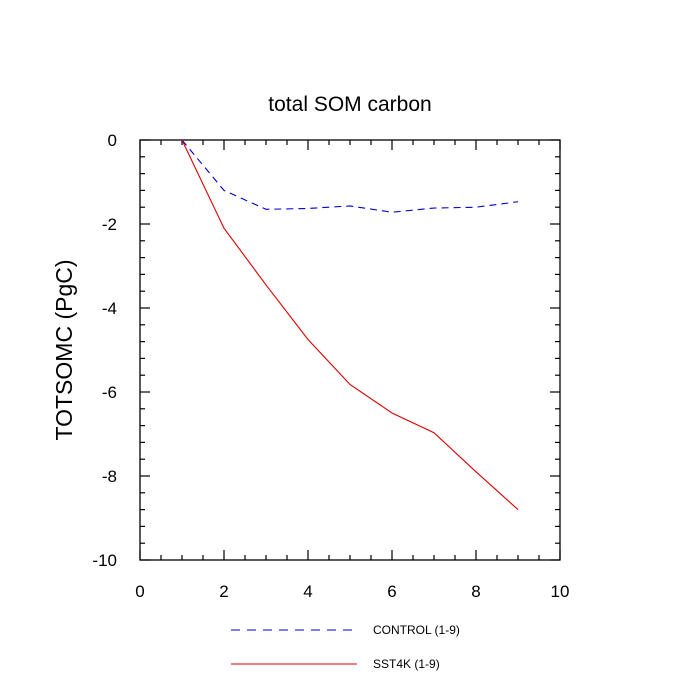  I want to click on y-tick-label: -6, so click(109, 392).